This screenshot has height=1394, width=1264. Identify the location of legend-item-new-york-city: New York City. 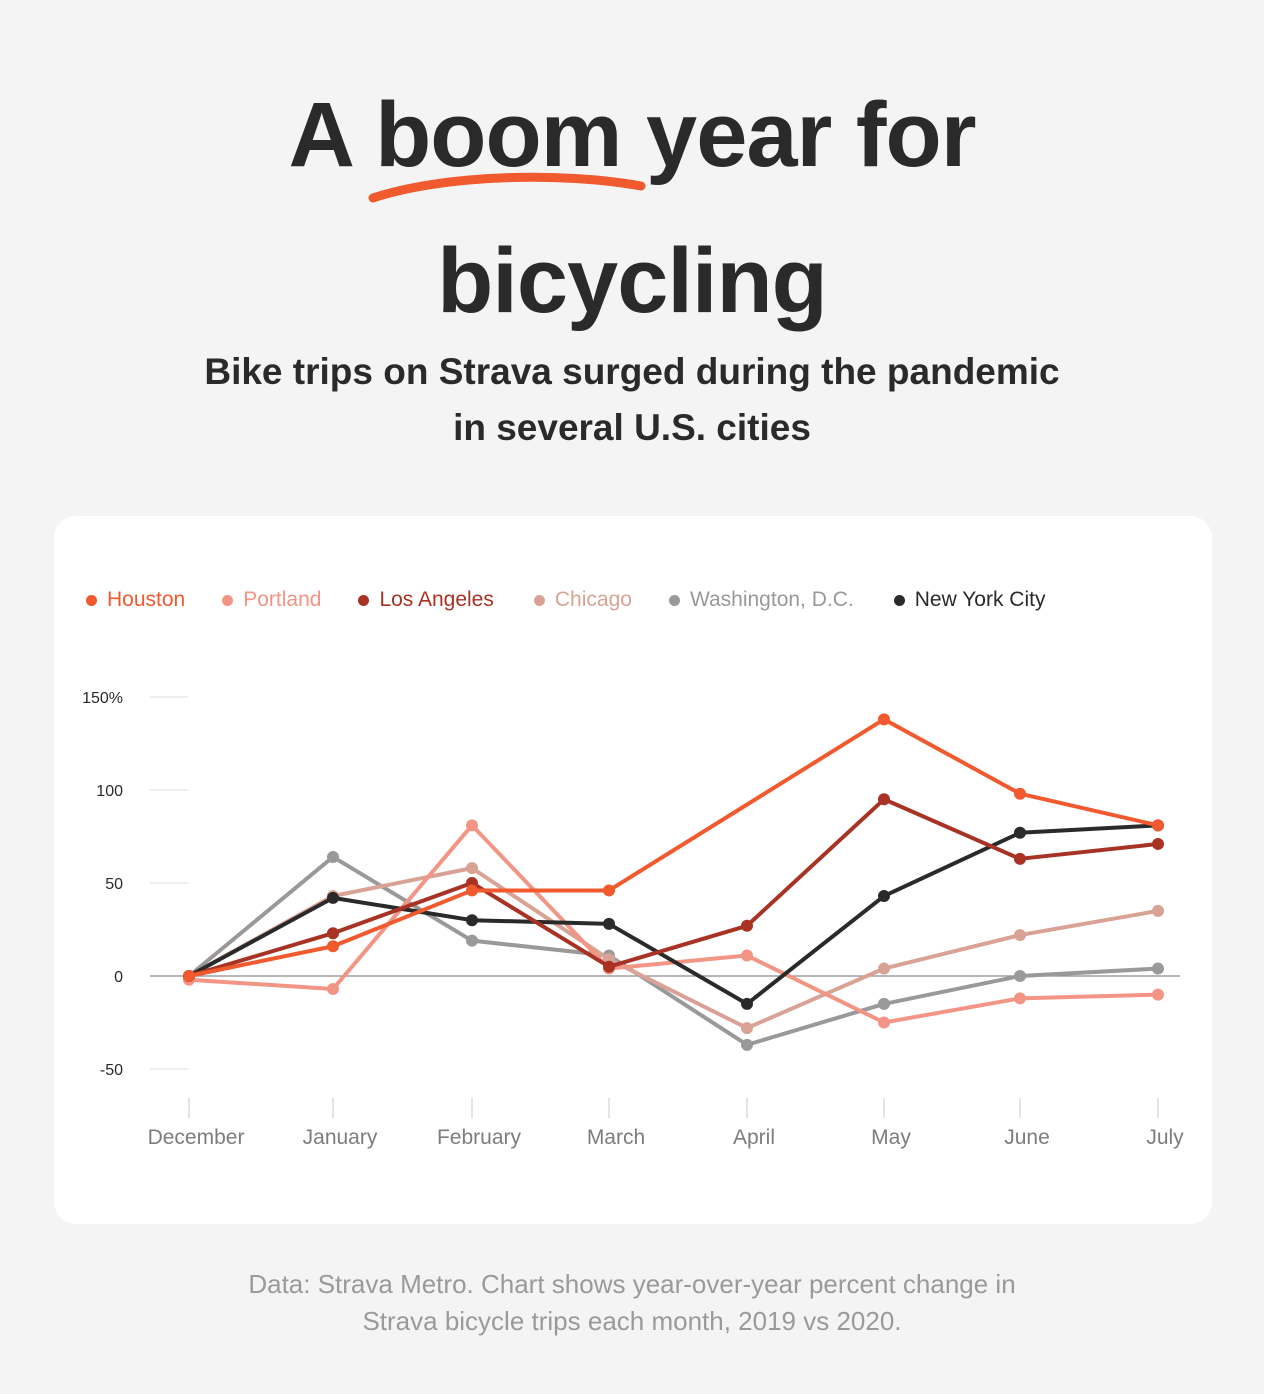
(969, 600).